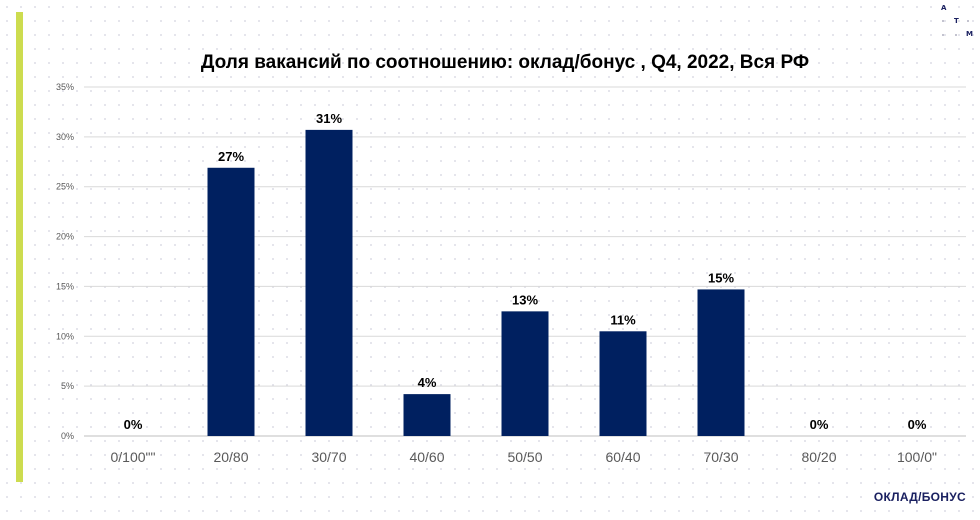  Describe the element at coordinates (65, 187) in the screenshot. I see `y-tick-label: 25%` at that location.